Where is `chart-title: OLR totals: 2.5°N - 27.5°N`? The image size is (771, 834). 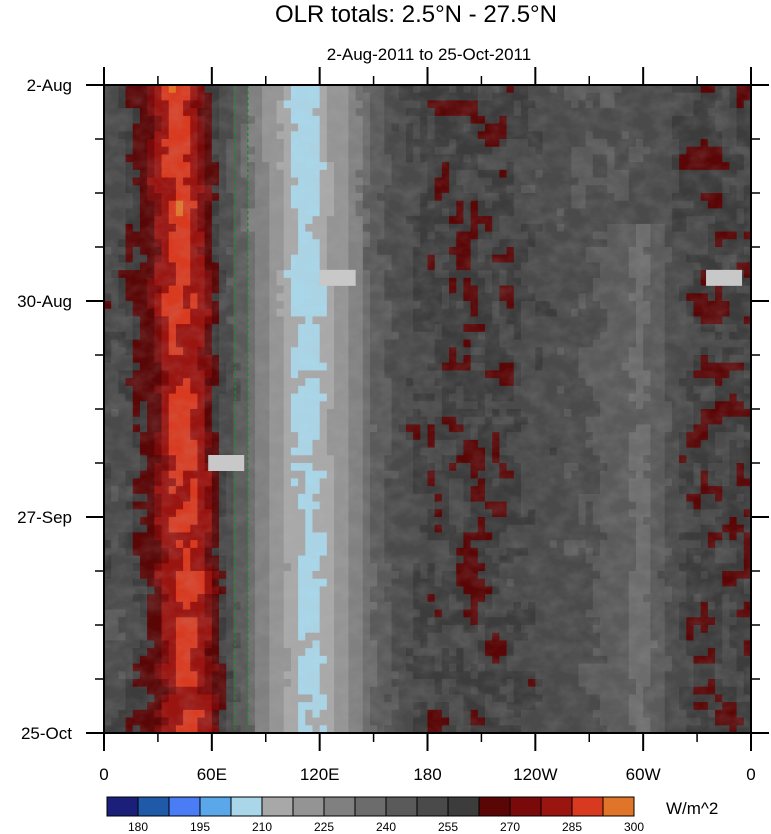 chart-title: OLR totals: 2.5°N - 27.5°N is located at coordinates (416, 14).